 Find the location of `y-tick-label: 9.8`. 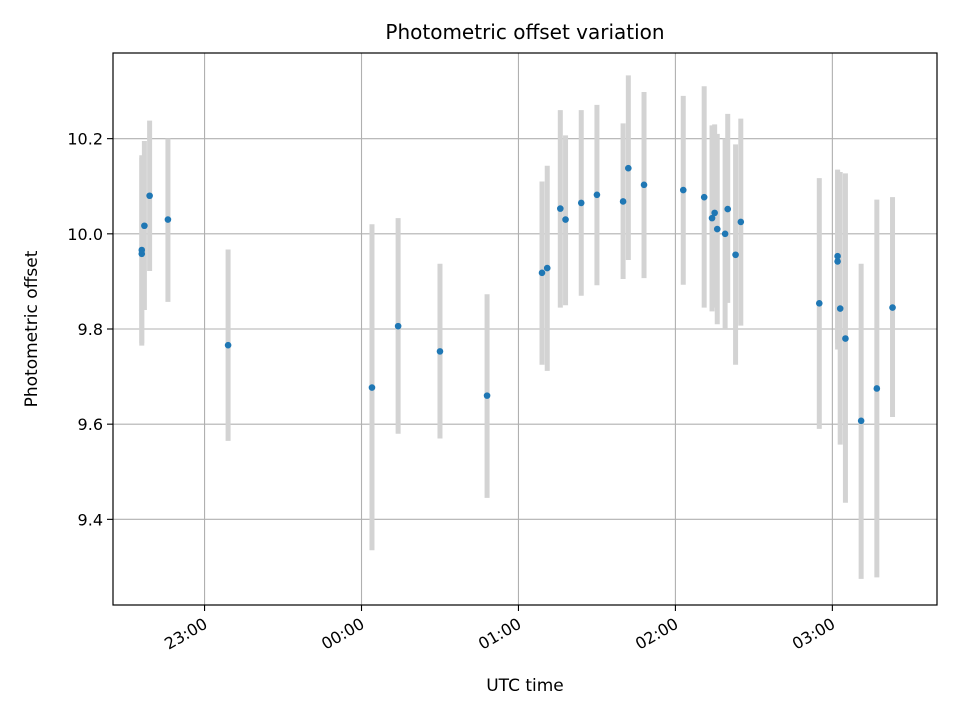

y-tick-label: 9.8 is located at coordinates (90, 329).